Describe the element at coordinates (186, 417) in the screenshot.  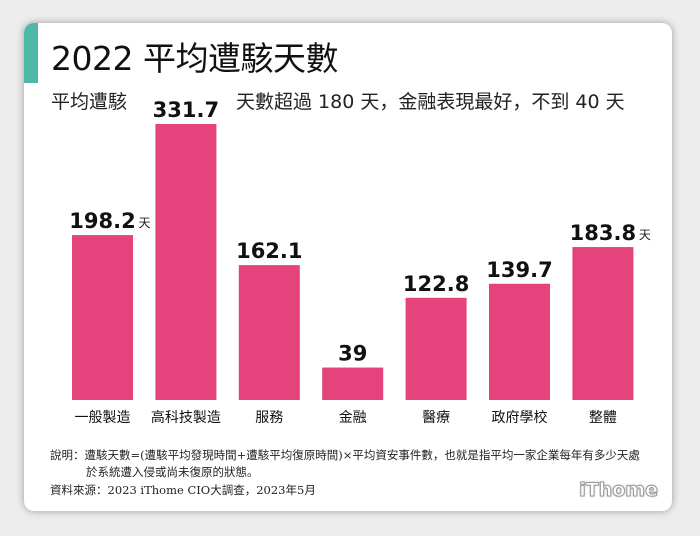
I see `category-label-1: 高科技製造` at that location.